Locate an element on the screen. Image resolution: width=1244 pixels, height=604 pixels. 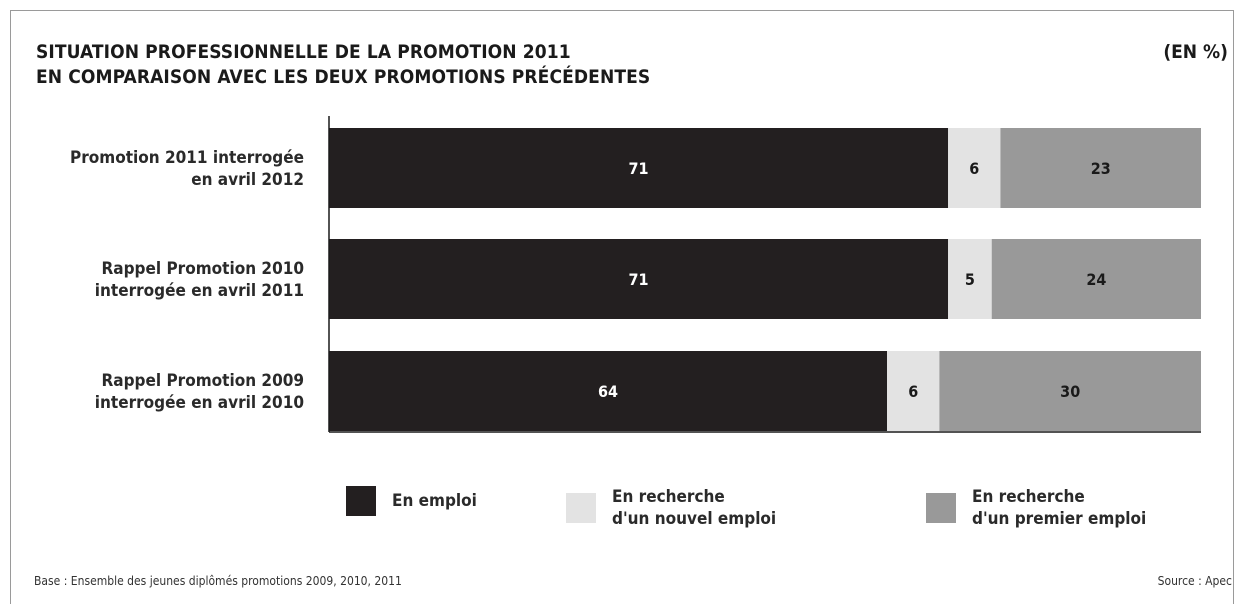
legend-item-recherche-nouvel: En recherche d'un nouvel emploi is located at coordinates (671, 508).